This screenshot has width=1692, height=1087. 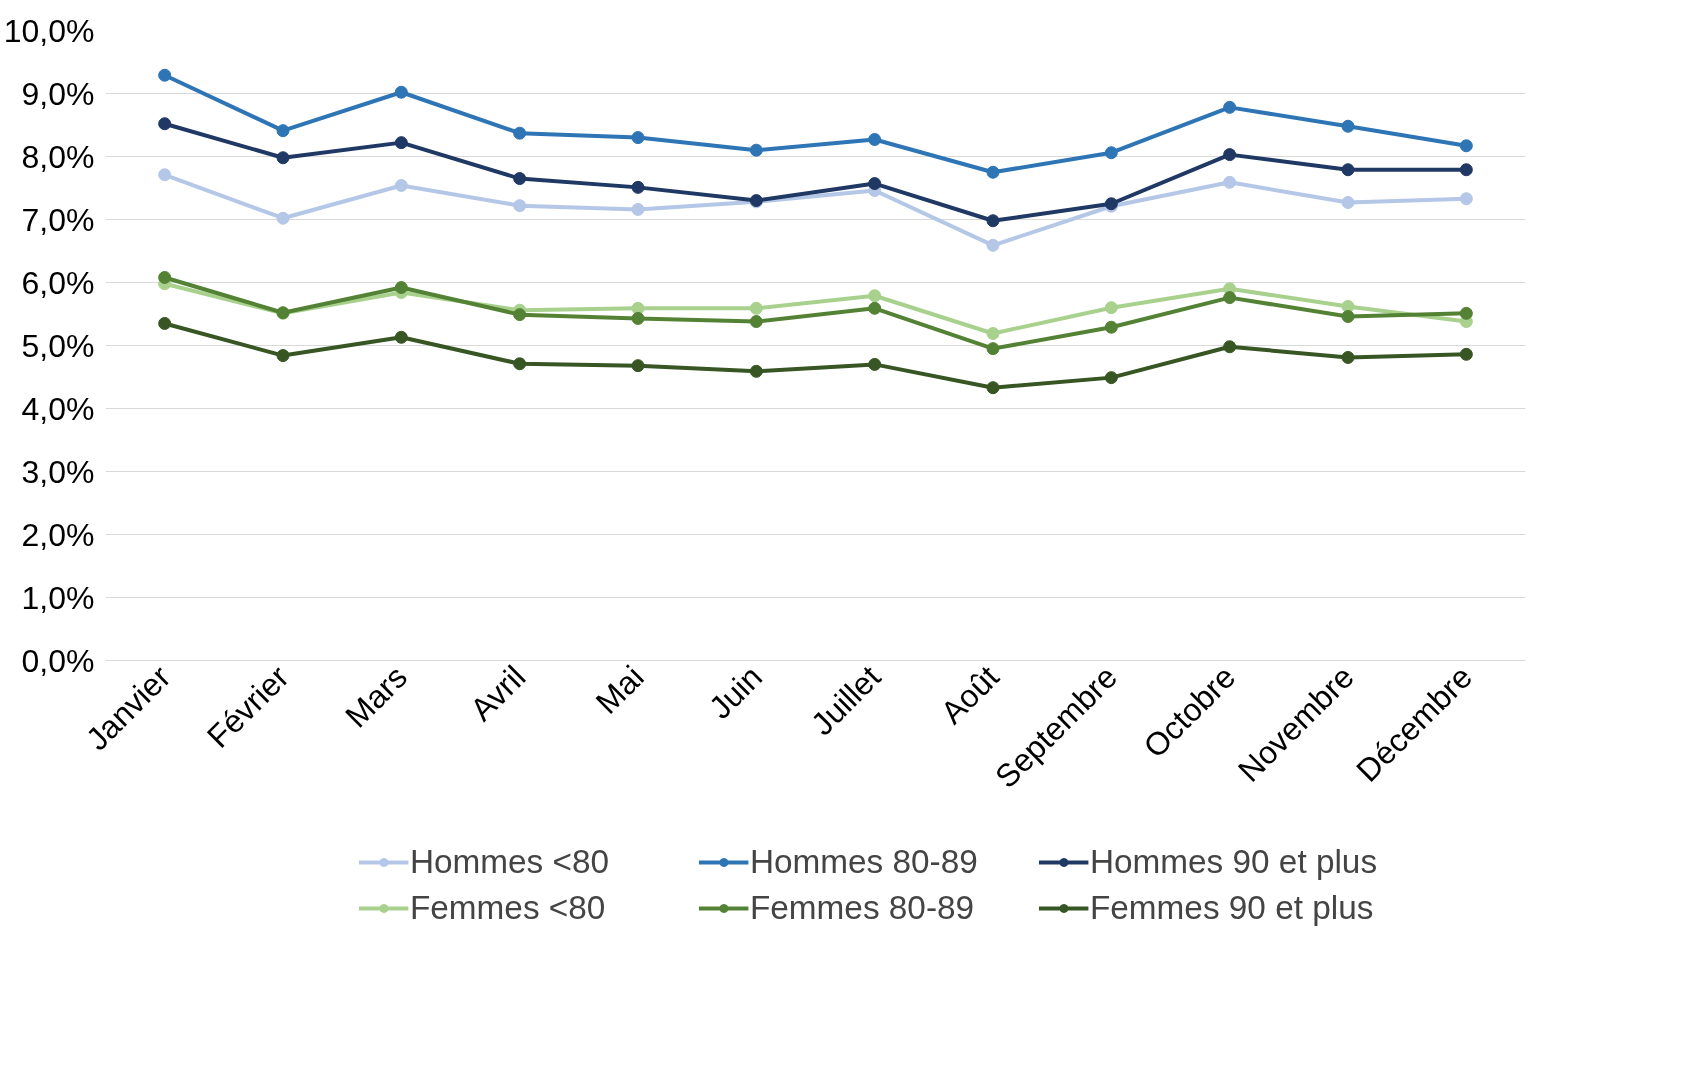 I want to click on y-tick-label: 7,0%, so click(x=58, y=219).